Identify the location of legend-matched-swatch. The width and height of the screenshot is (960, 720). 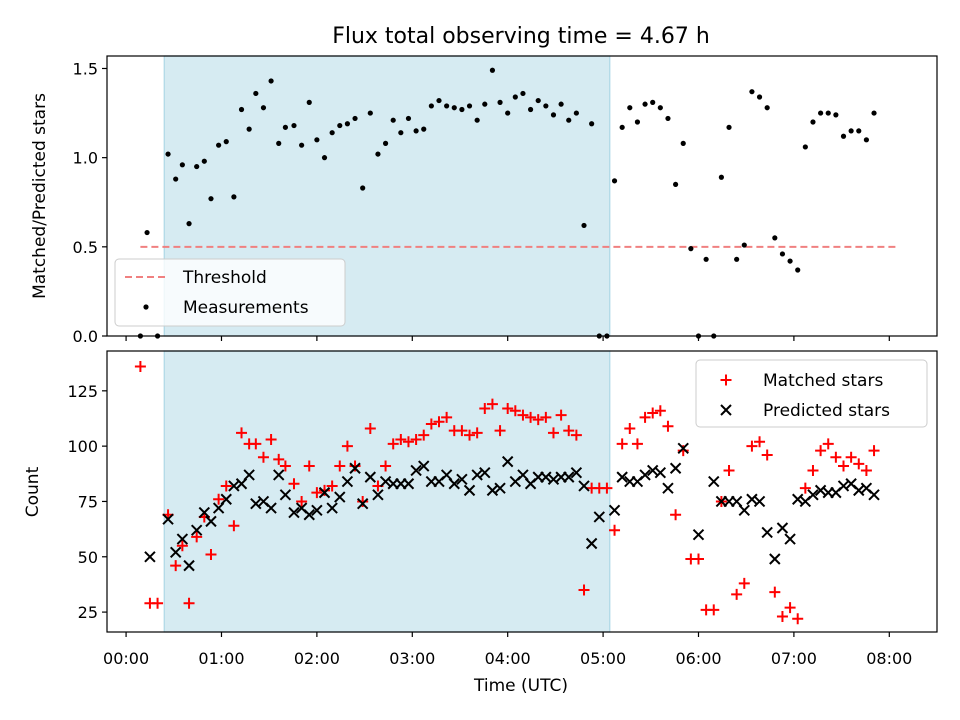
(726, 380).